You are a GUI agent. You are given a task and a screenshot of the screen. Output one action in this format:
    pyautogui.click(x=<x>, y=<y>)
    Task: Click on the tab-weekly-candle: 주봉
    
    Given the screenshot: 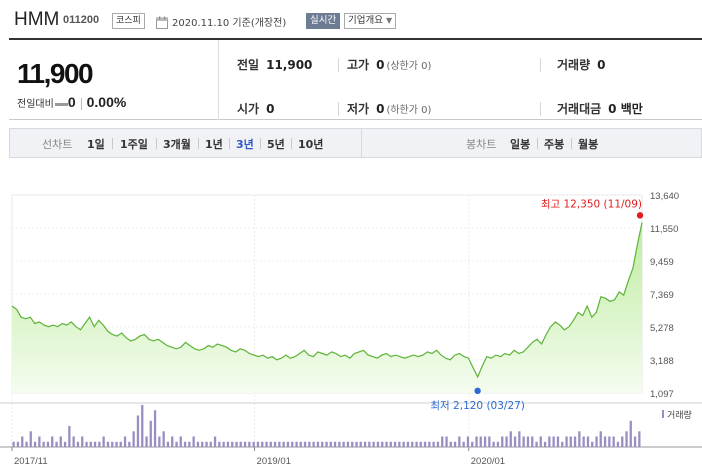 What is the action you would take?
    pyautogui.click(x=554, y=144)
    